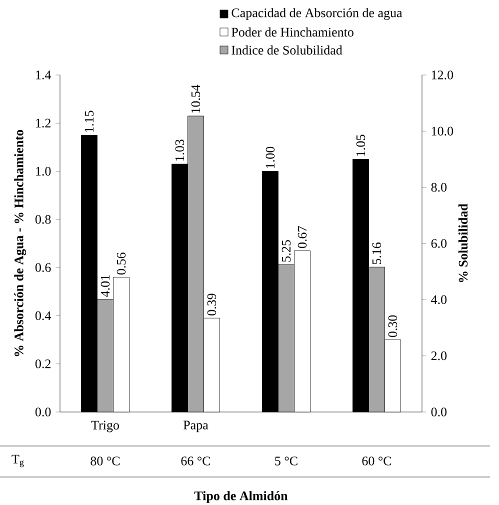 Image resolution: width=499 pixels, height=505 pixels. I want to click on data-label: 5.16, so click(377, 253).